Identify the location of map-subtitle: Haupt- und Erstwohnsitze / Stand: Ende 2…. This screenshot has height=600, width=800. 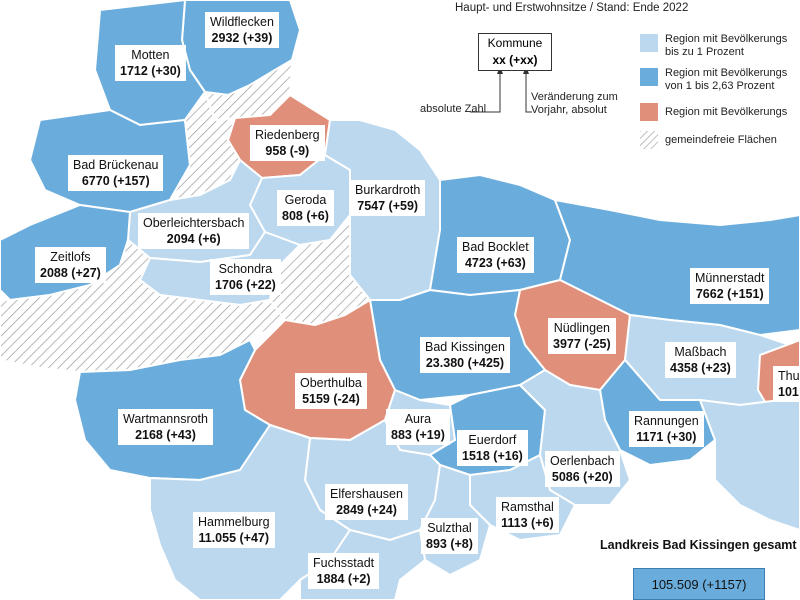
(572, 8).